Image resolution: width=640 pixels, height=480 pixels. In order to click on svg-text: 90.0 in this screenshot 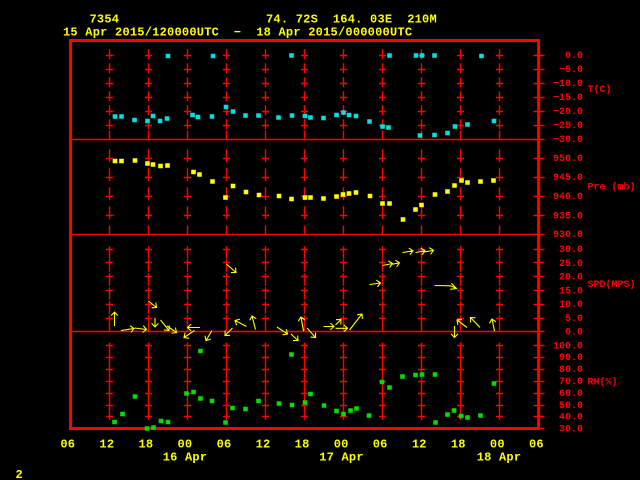, I will do `click(571, 358)`.